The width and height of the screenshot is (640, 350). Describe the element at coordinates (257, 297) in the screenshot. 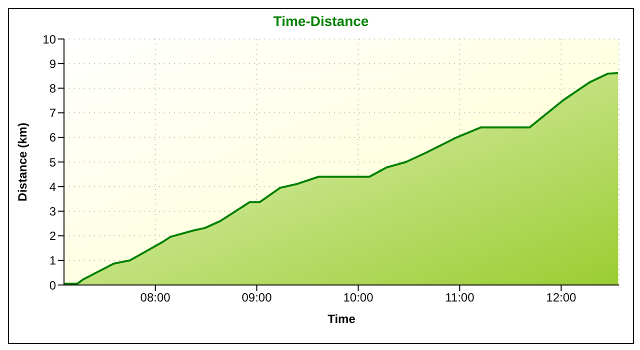

I see `x-tick-label: 09:00` at that location.